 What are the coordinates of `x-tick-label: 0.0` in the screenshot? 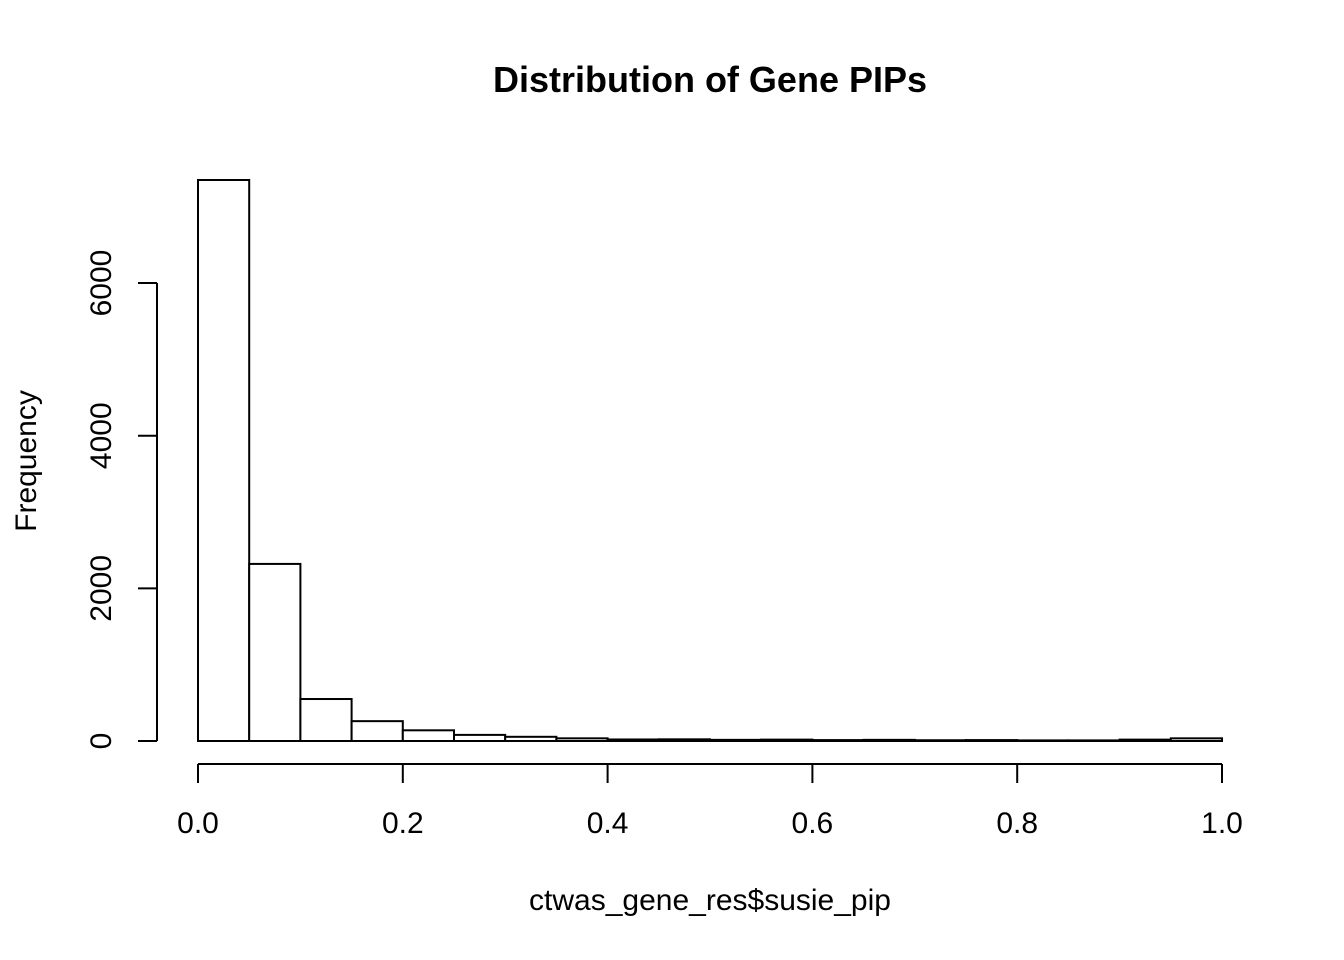 It's located at (198, 823).